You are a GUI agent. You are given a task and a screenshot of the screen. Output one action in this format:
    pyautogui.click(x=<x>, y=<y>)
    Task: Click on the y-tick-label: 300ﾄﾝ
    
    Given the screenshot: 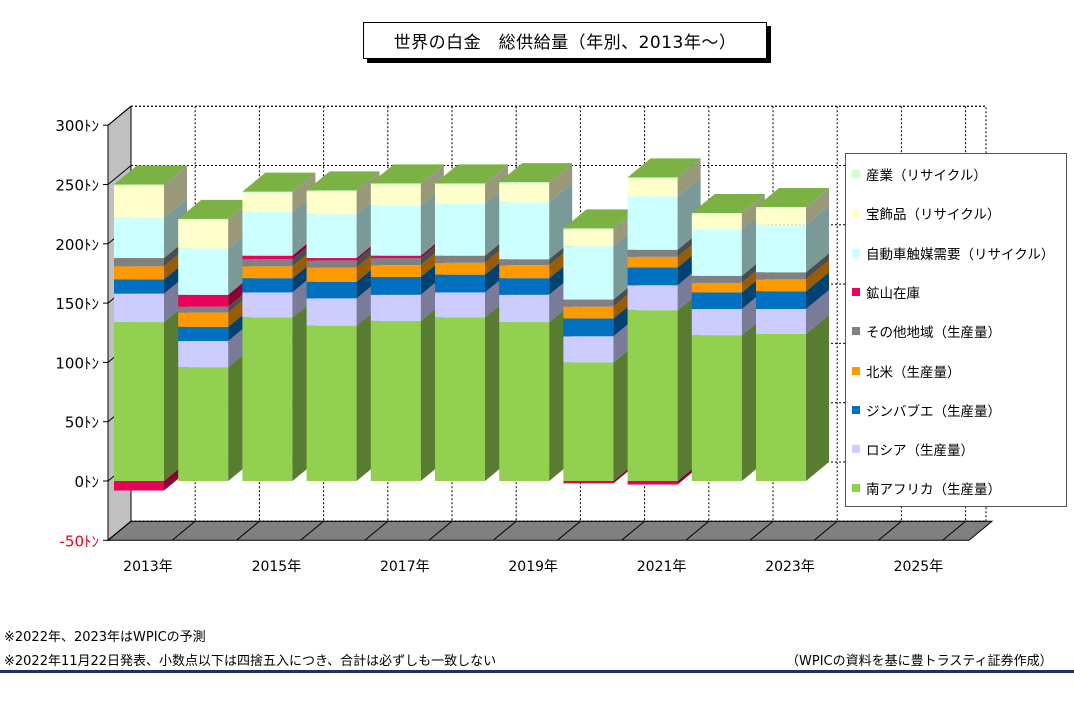 What is the action you would take?
    pyautogui.click(x=77, y=126)
    